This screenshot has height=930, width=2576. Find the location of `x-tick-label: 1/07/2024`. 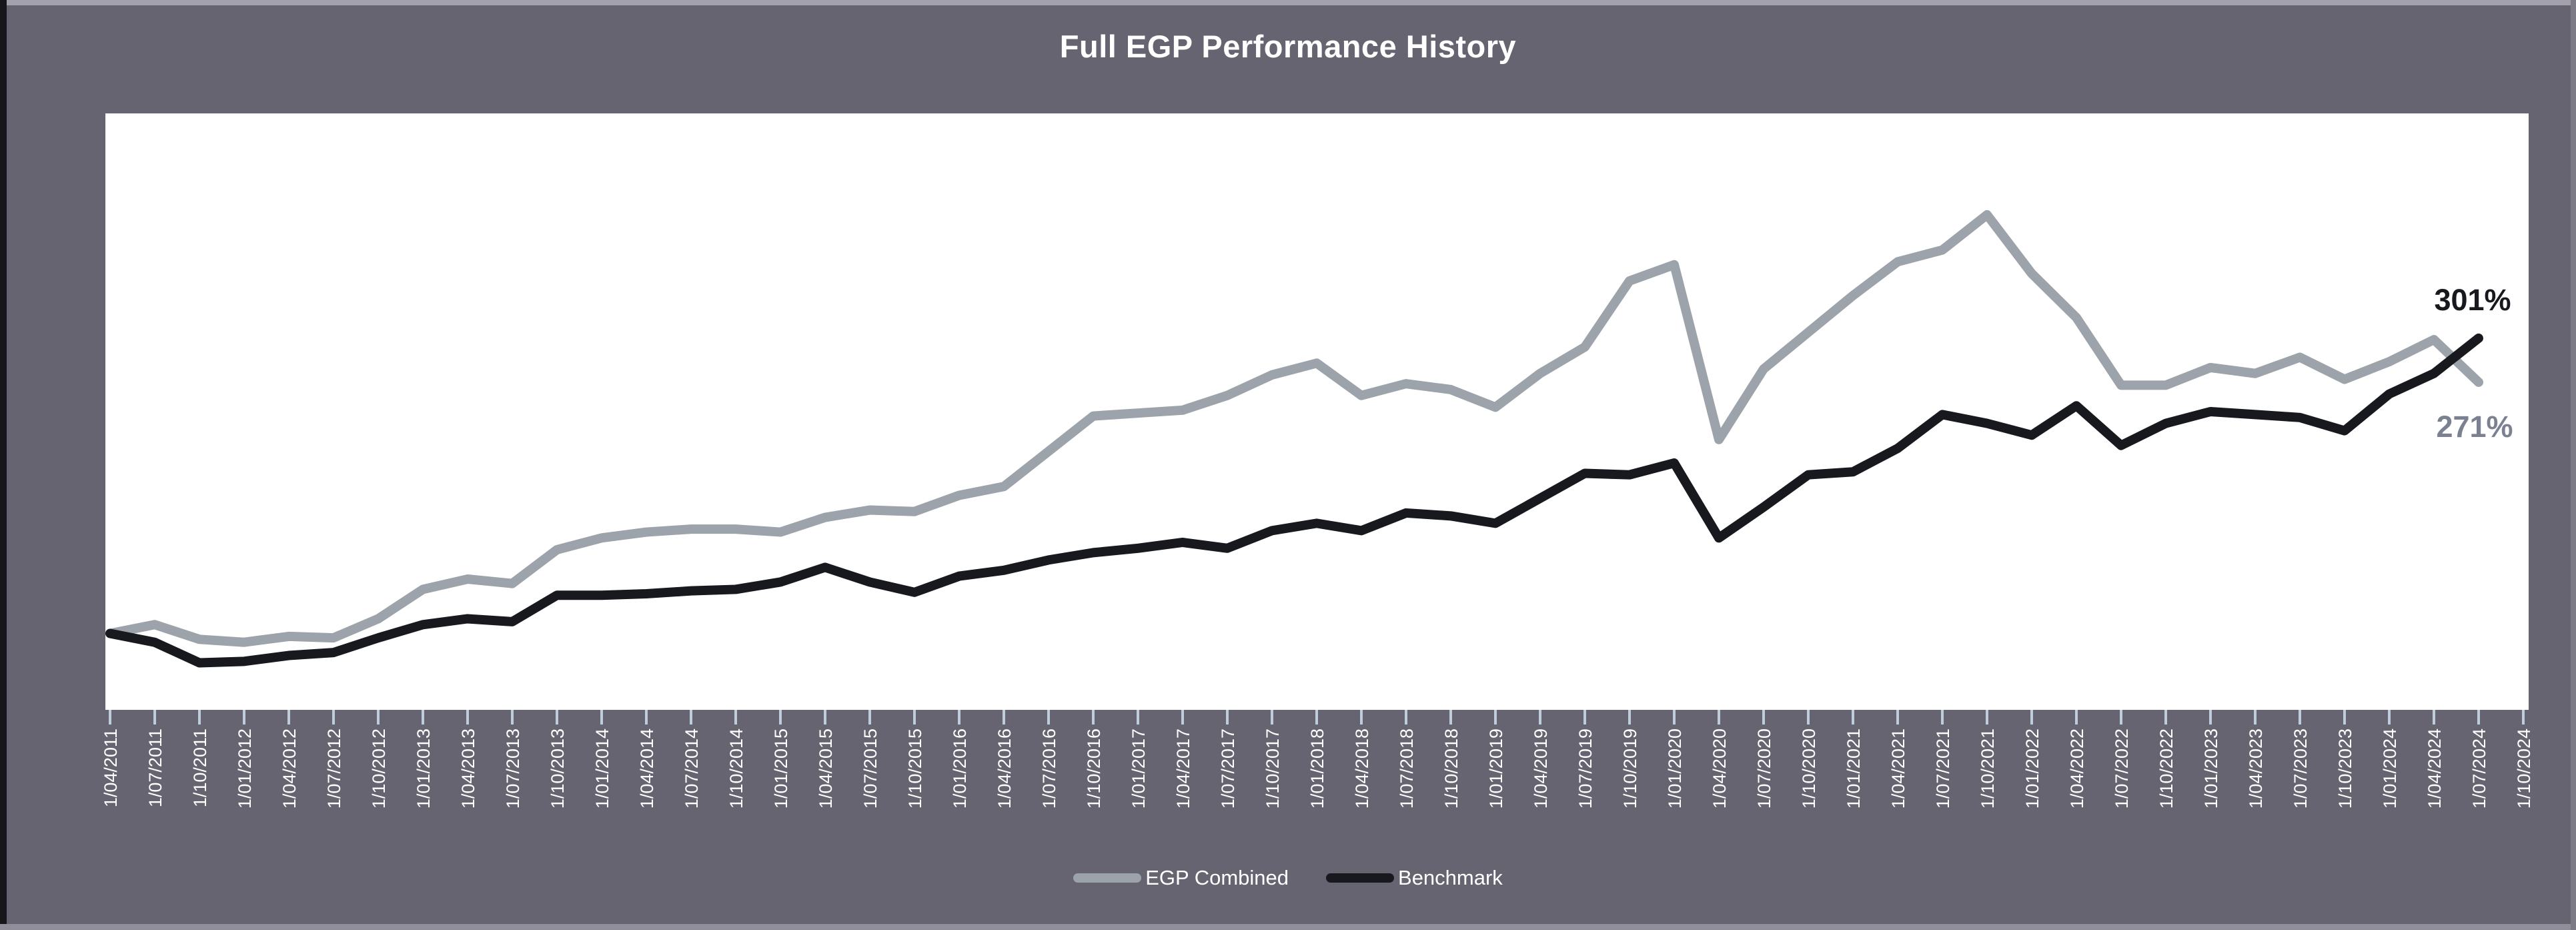

x-tick-label: 1/07/2024 is located at coordinates (2479, 769).